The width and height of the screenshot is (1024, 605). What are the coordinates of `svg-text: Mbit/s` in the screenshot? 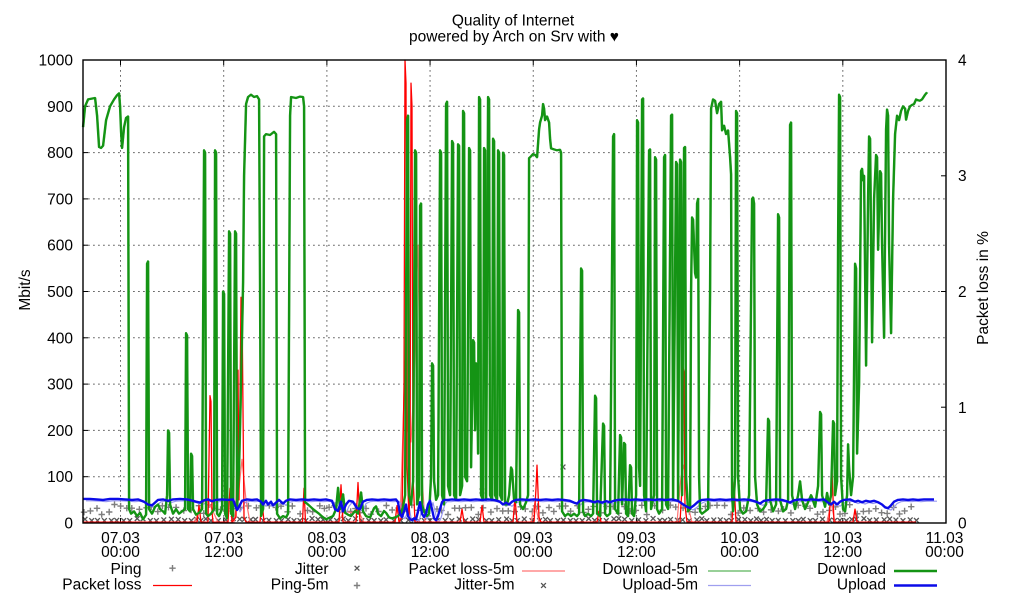 It's located at (25, 290).